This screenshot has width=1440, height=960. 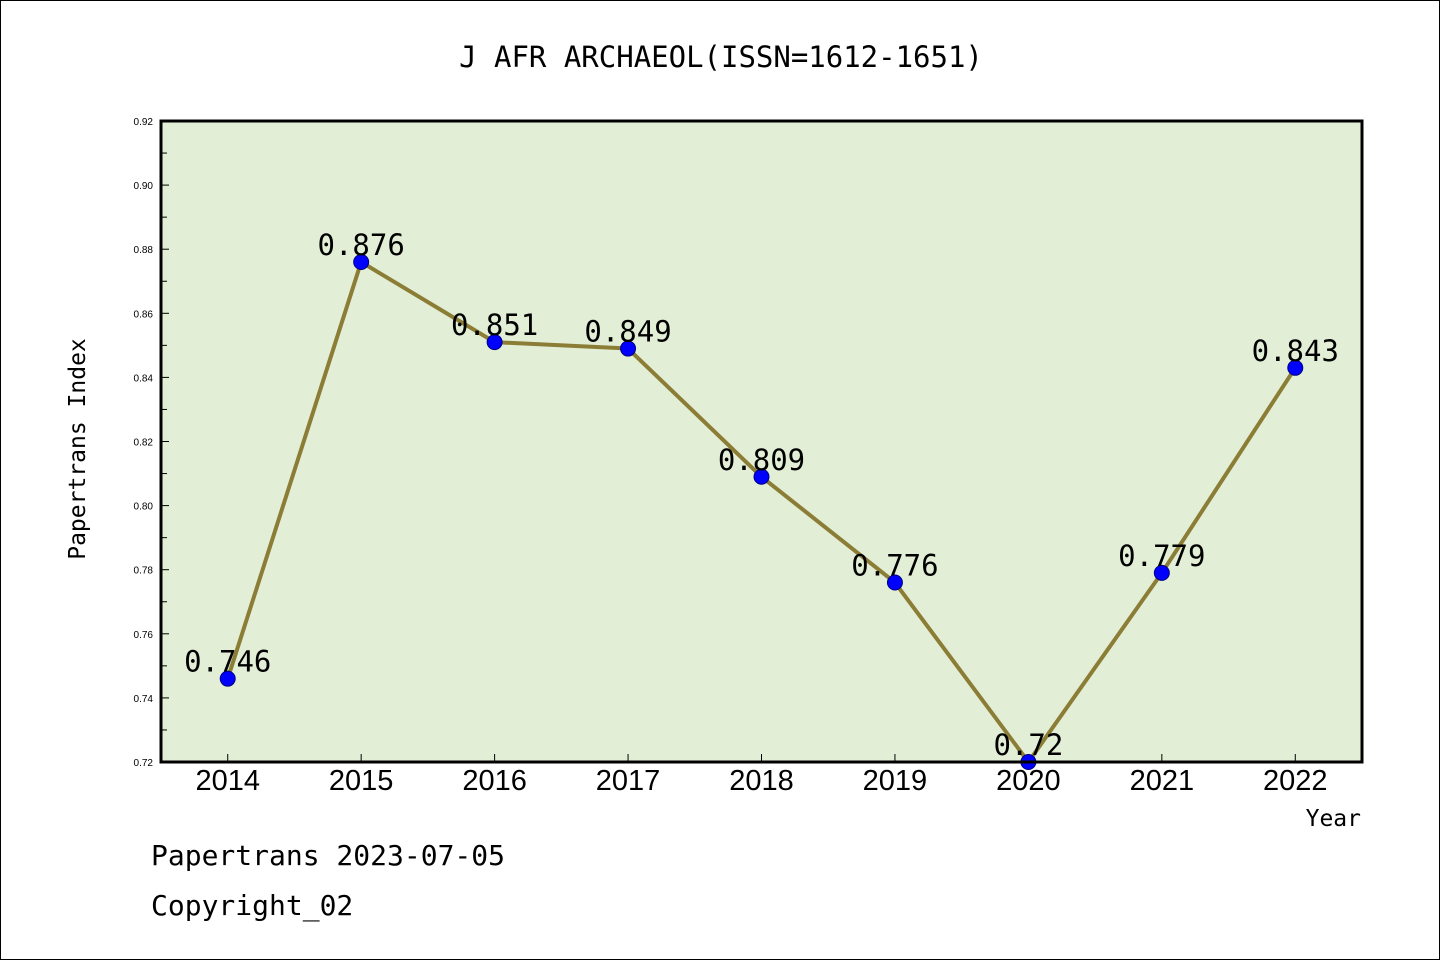 What do you see at coordinates (1295, 351) in the screenshot?
I see `data-label: 0.843` at bounding box center [1295, 351].